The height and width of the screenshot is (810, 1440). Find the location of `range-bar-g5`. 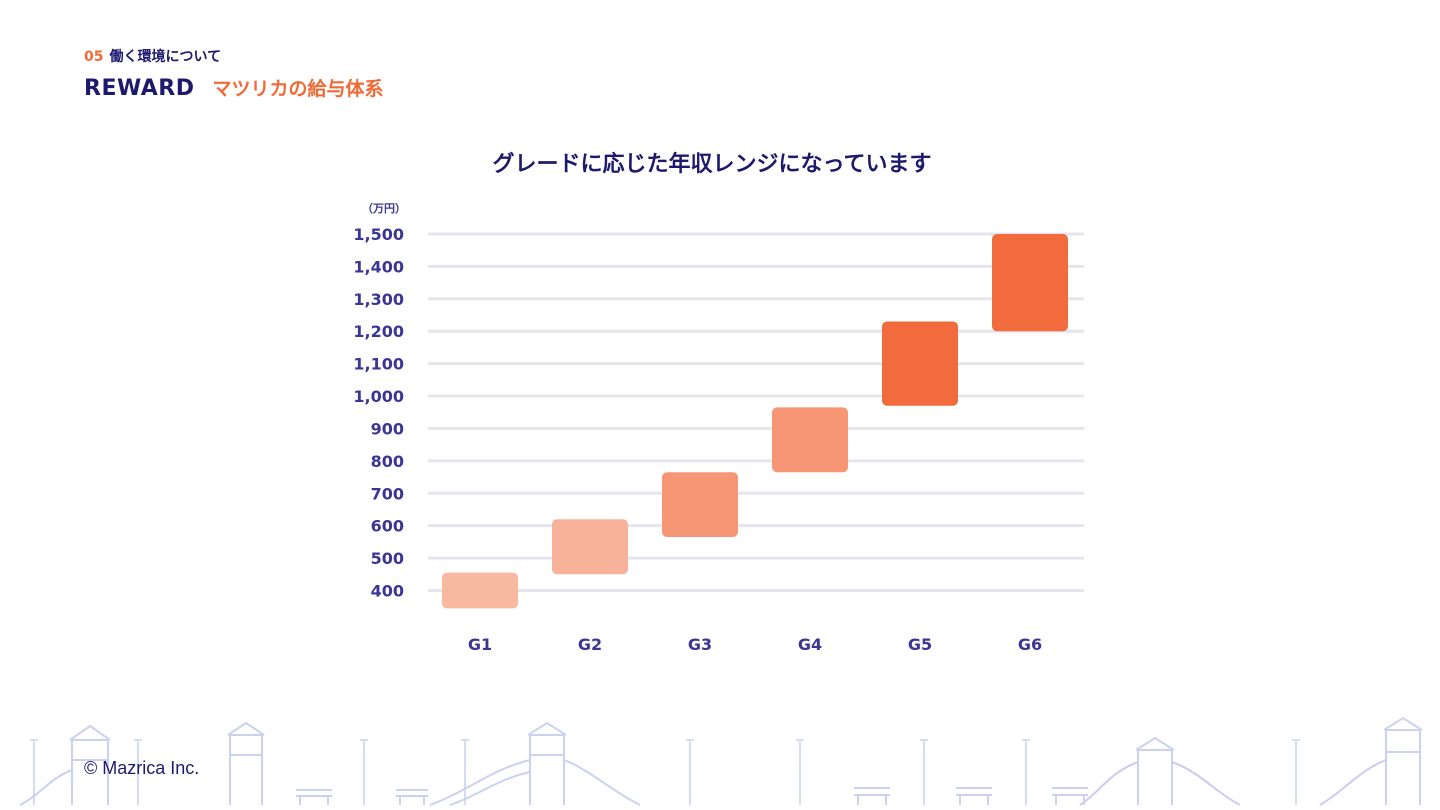

range-bar-g5 is located at coordinates (920, 363).